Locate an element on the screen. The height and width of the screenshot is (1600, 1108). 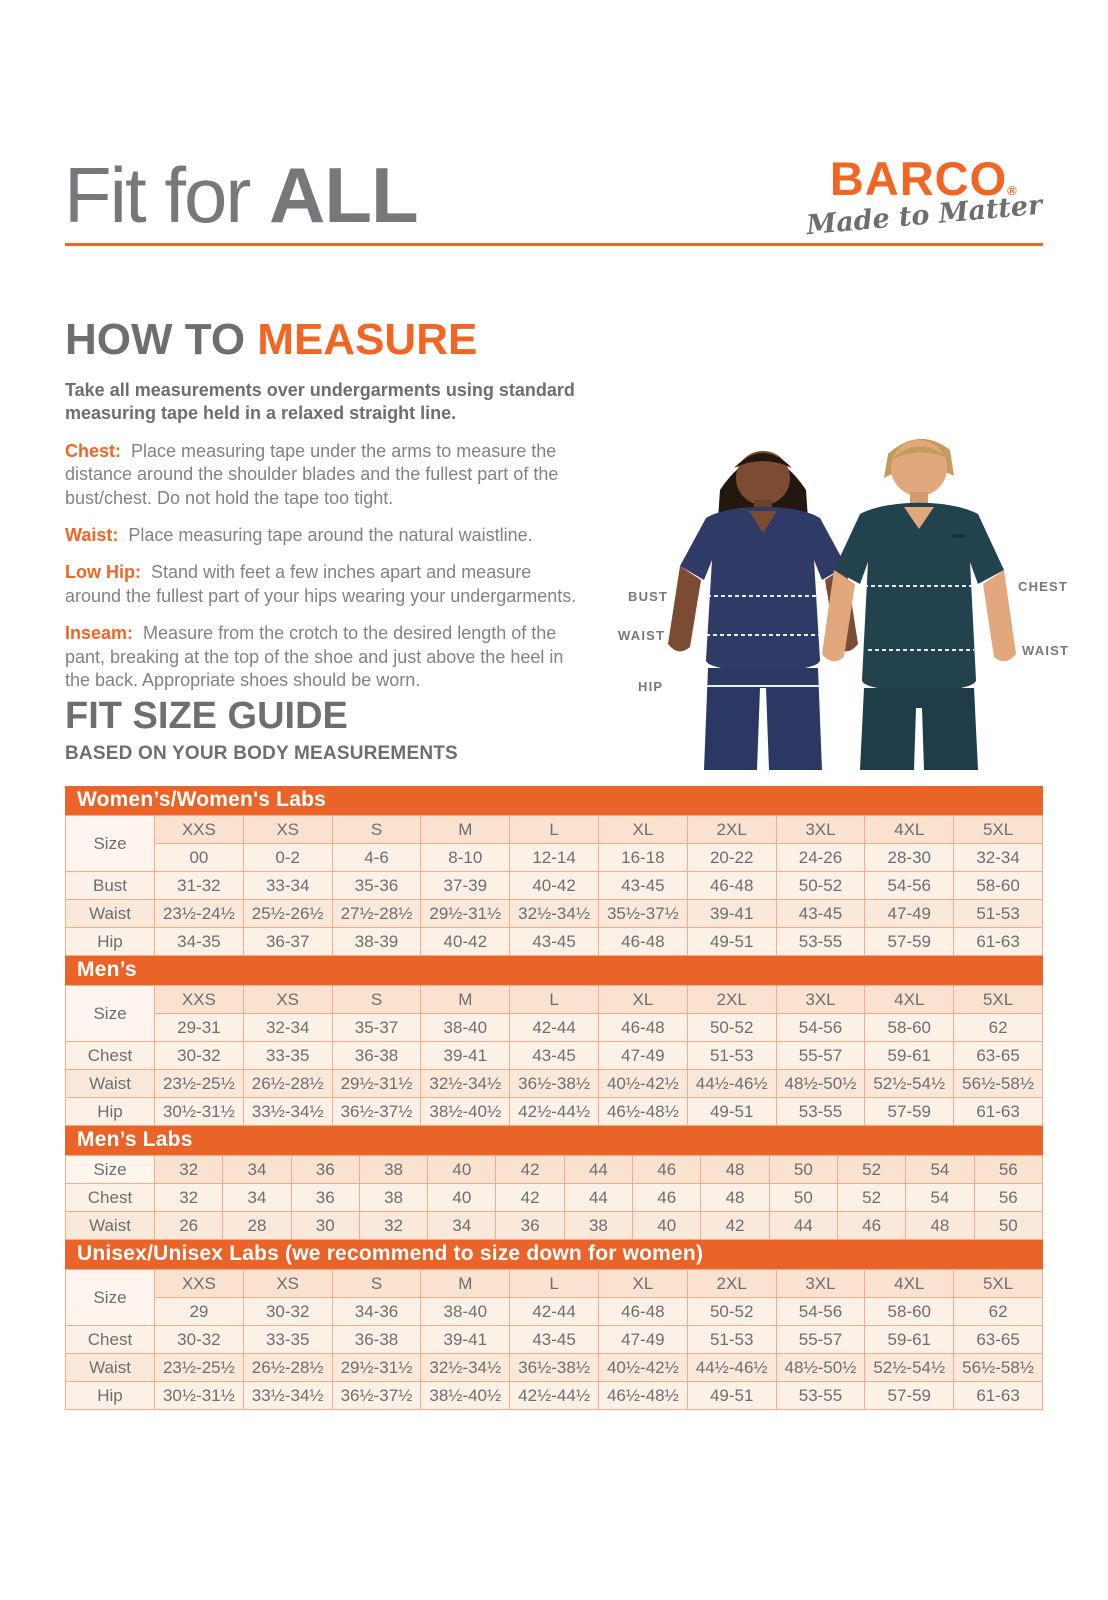
size-column-header: 42 is located at coordinates (530, 1169).